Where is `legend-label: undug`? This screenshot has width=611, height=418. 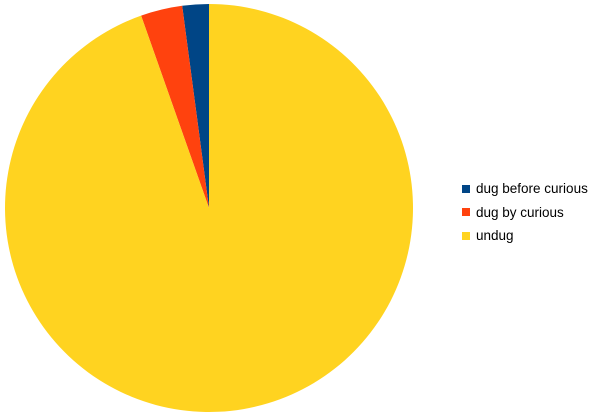
legend-label: undug is located at coordinates (495, 236).